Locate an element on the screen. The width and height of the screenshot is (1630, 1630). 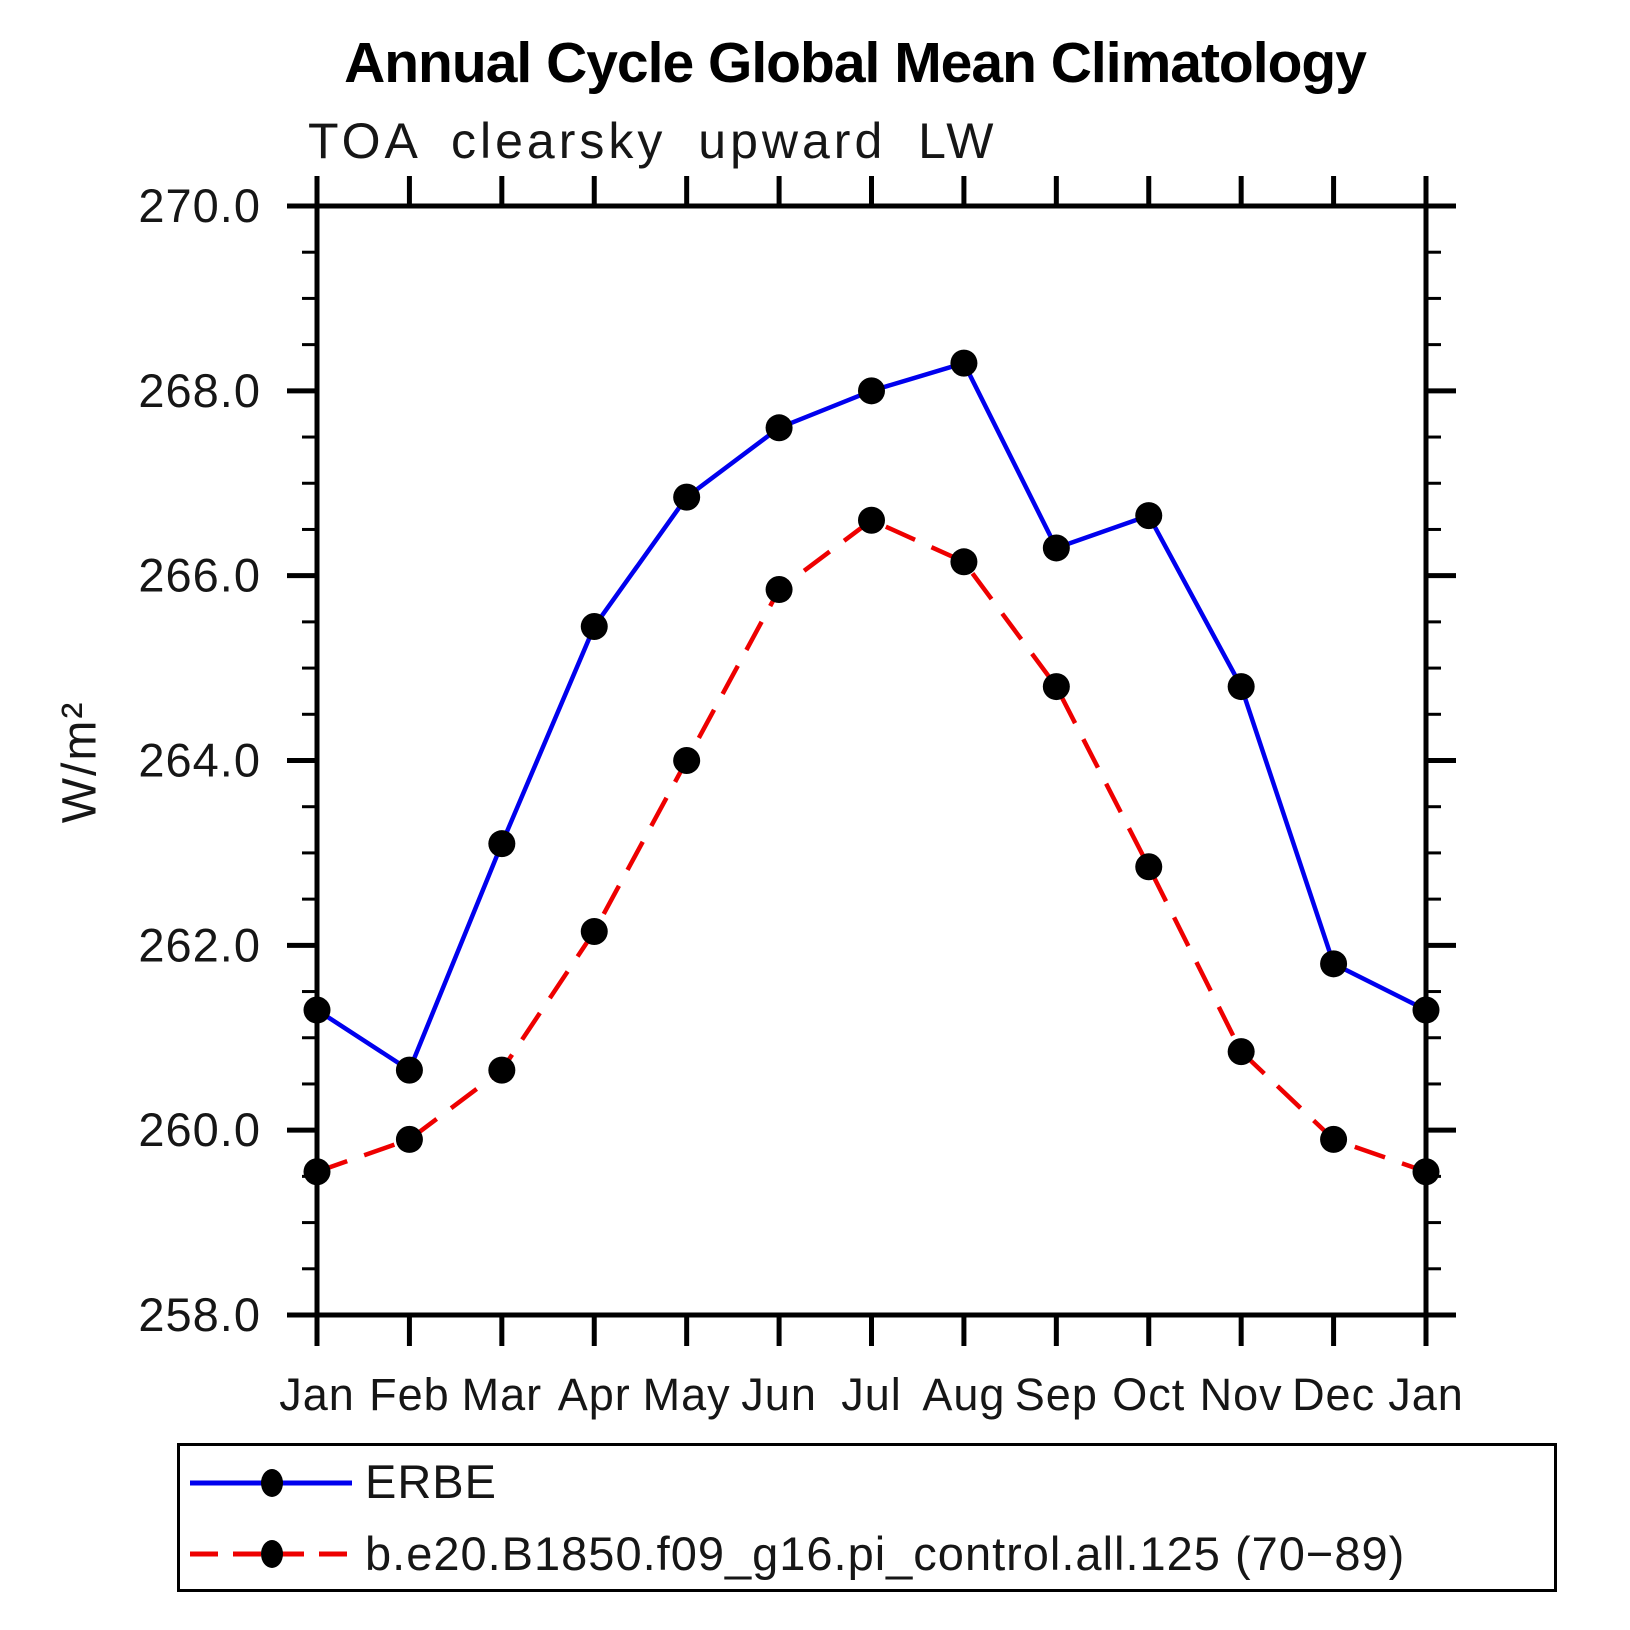
chart-subtitle: TOA clearsky upward LW is located at coordinates (653, 141).